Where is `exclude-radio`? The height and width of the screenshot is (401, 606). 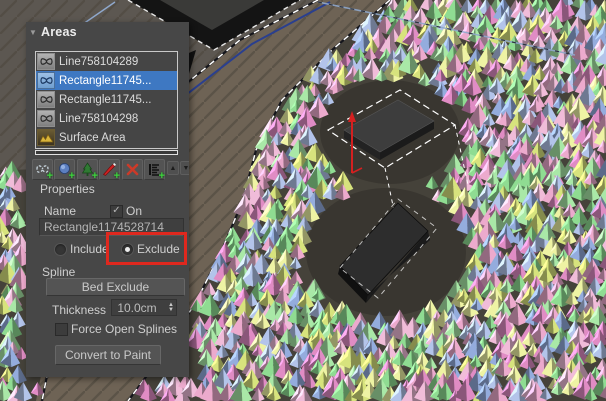 exclude-radio is located at coordinates (127, 249).